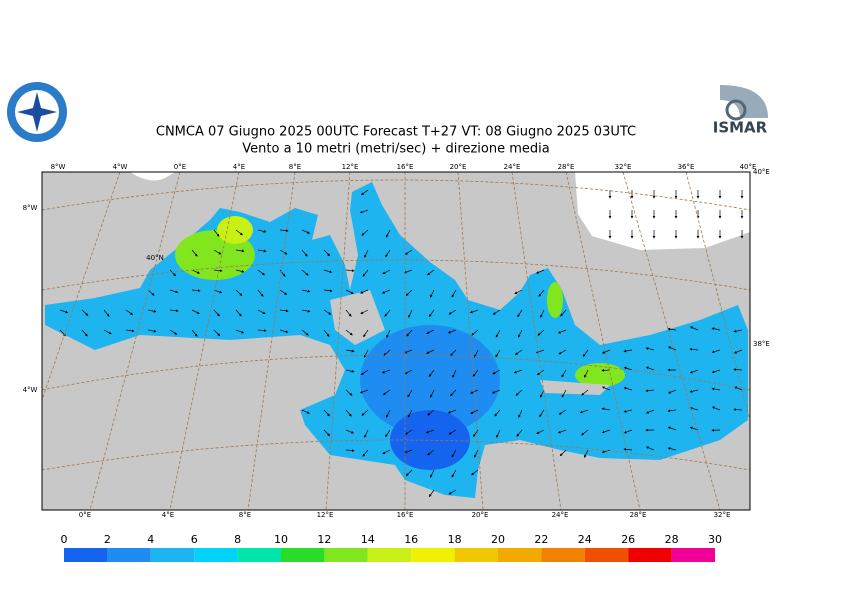 The height and width of the screenshot is (600, 842). I want to click on black-sea, so click(662, 211).